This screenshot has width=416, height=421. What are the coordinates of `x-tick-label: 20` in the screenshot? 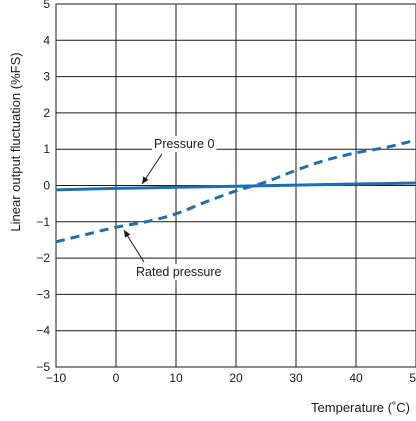 It's located at (236, 378).